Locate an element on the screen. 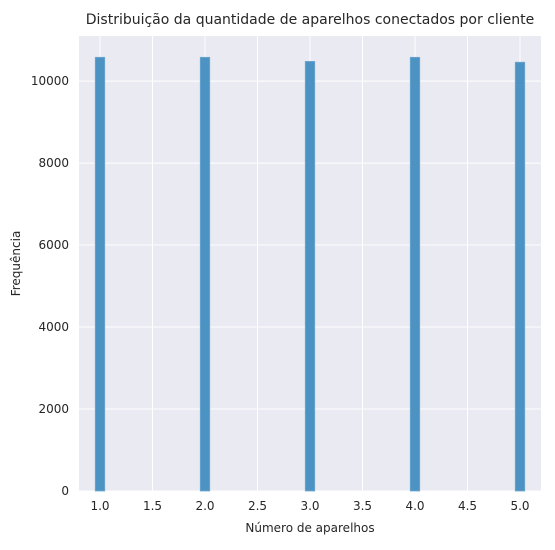 This screenshot has height=550, width=555. x-tick-label: 4.0 is located at coordinates (414, 506).